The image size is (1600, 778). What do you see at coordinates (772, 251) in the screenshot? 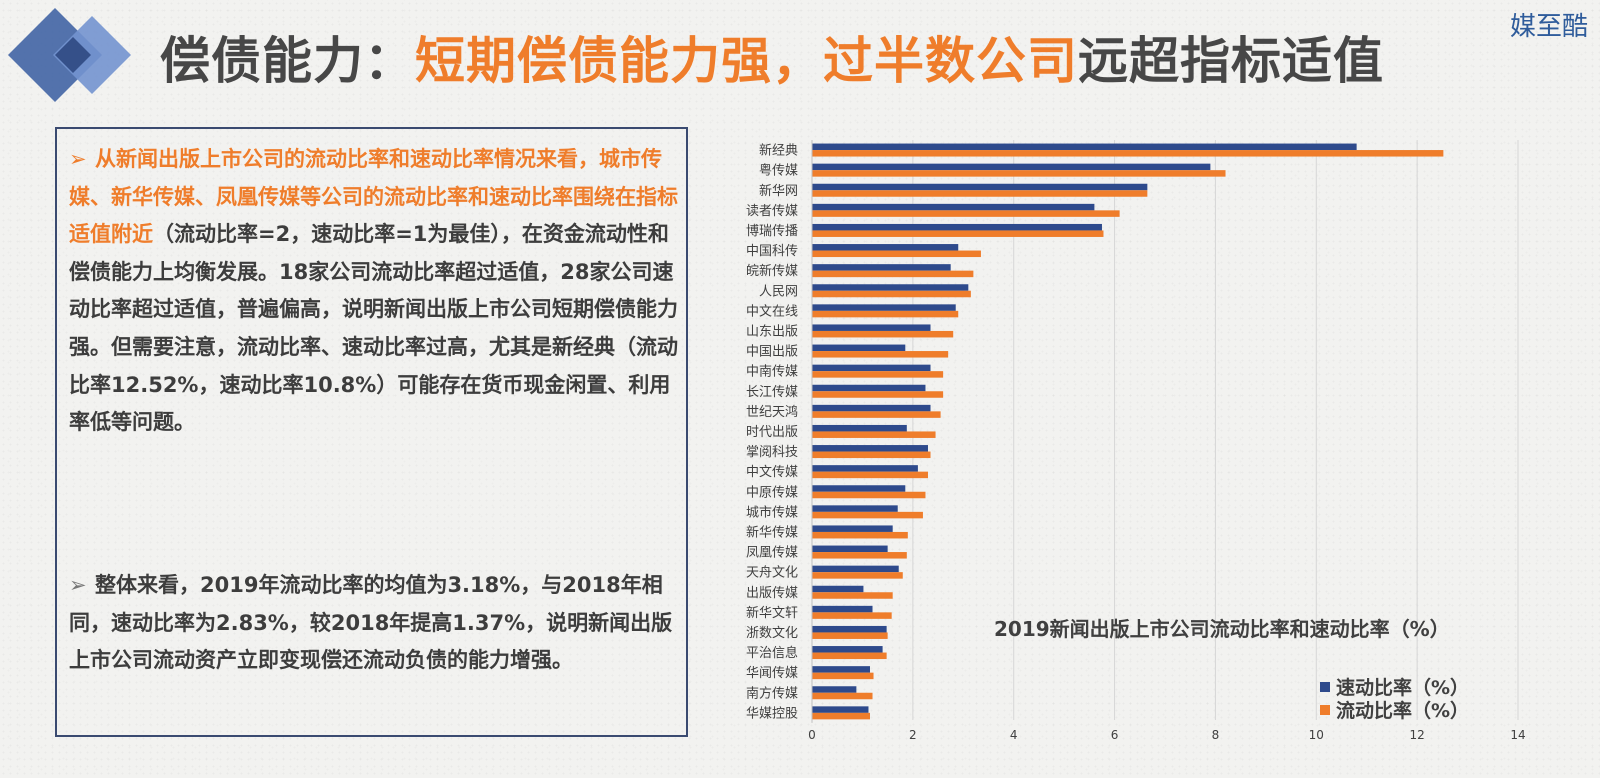
I see `category-label: 中国科传` at bounding box center [772, 251].